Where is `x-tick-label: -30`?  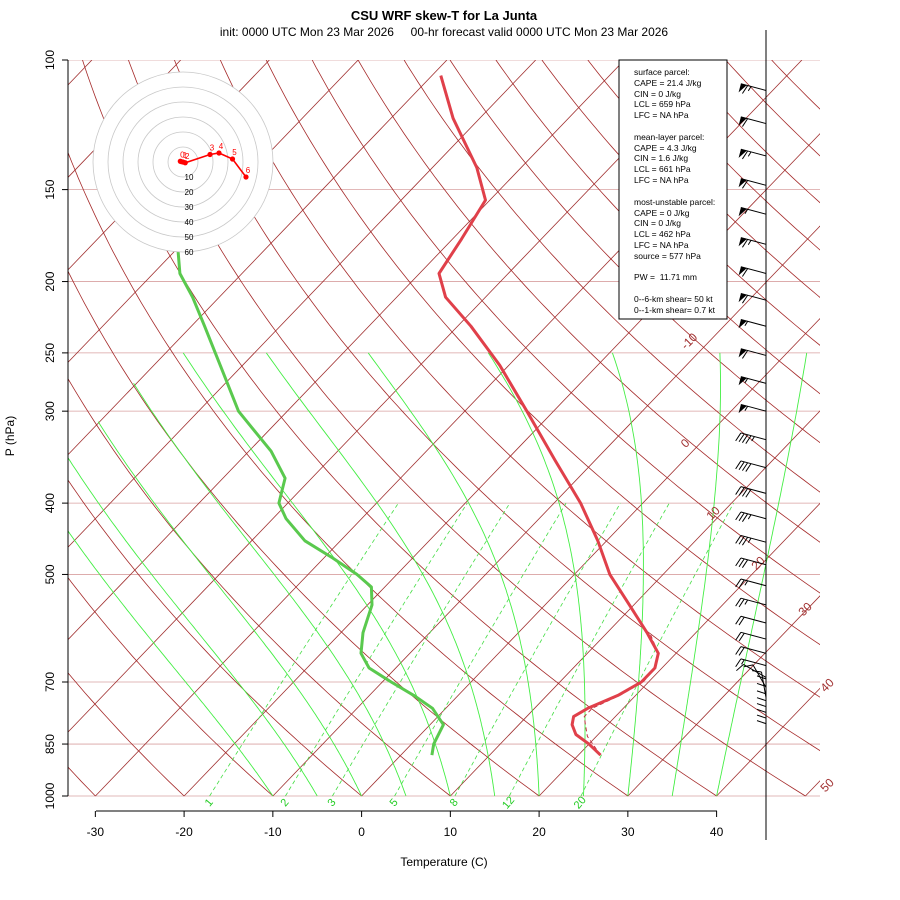
x-tick-label: -30 is located at coordinates (96, 832).